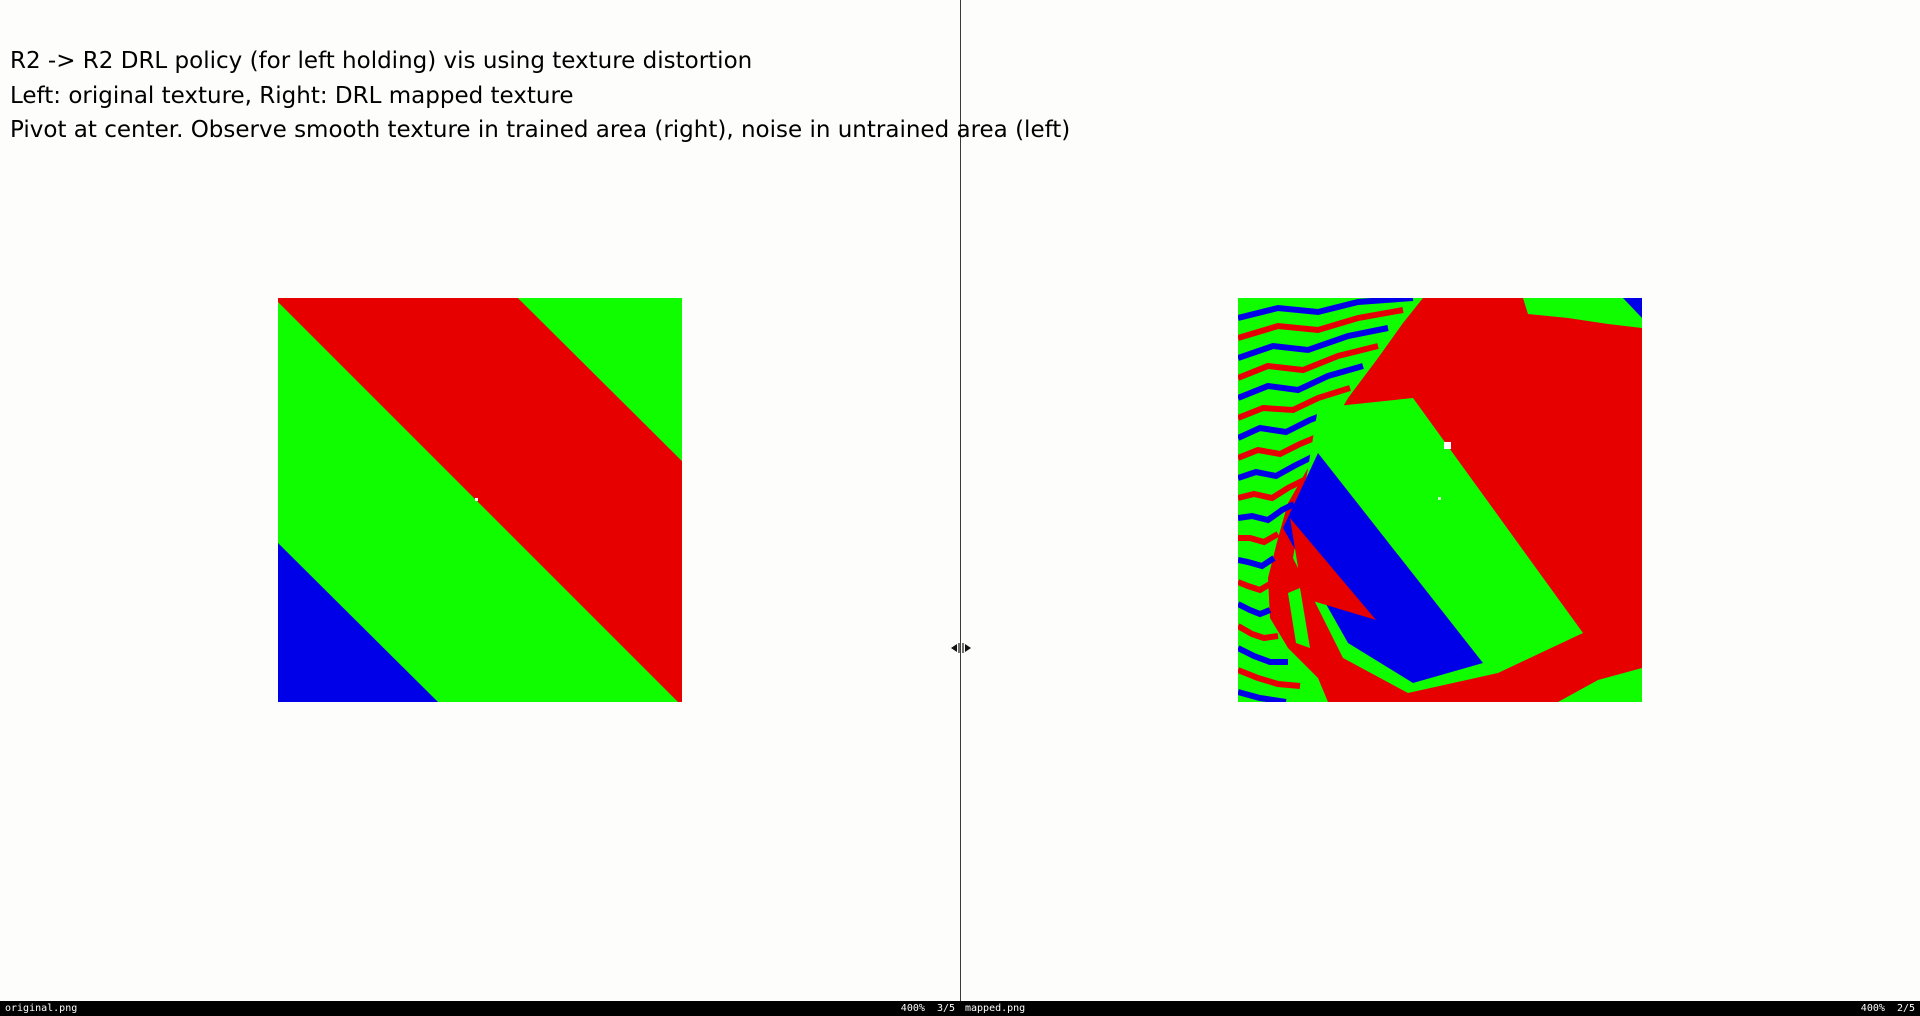 The image size is (1920, 1016). I want to click on right-index: 2/5, so click(1905, 1008).